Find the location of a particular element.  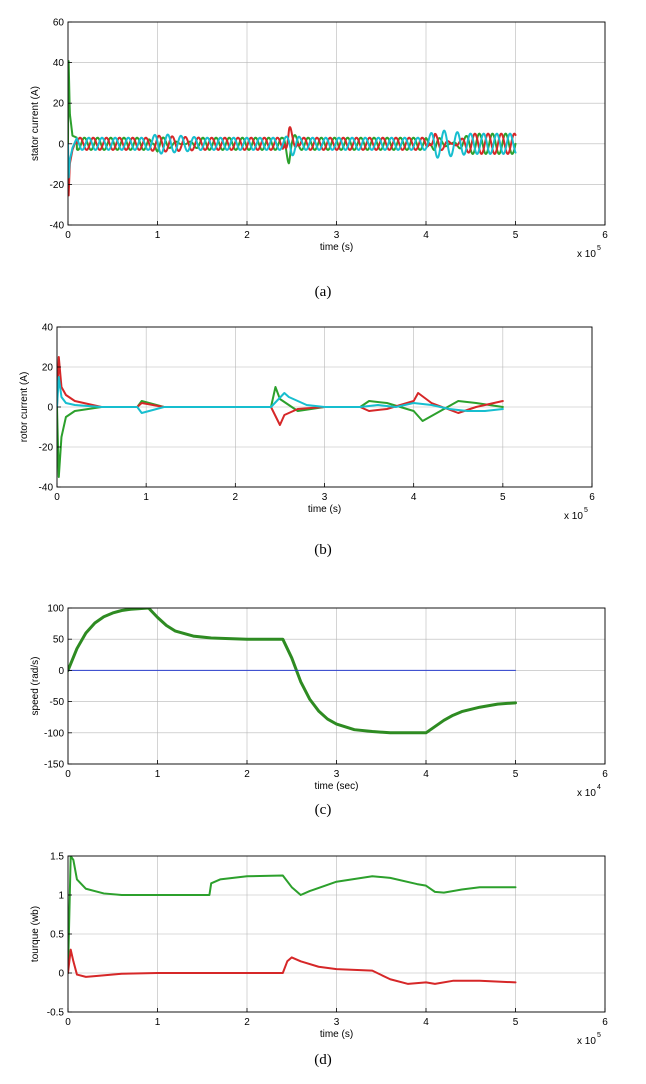

panel-caption: (a) is located at coordinates (323, 292).